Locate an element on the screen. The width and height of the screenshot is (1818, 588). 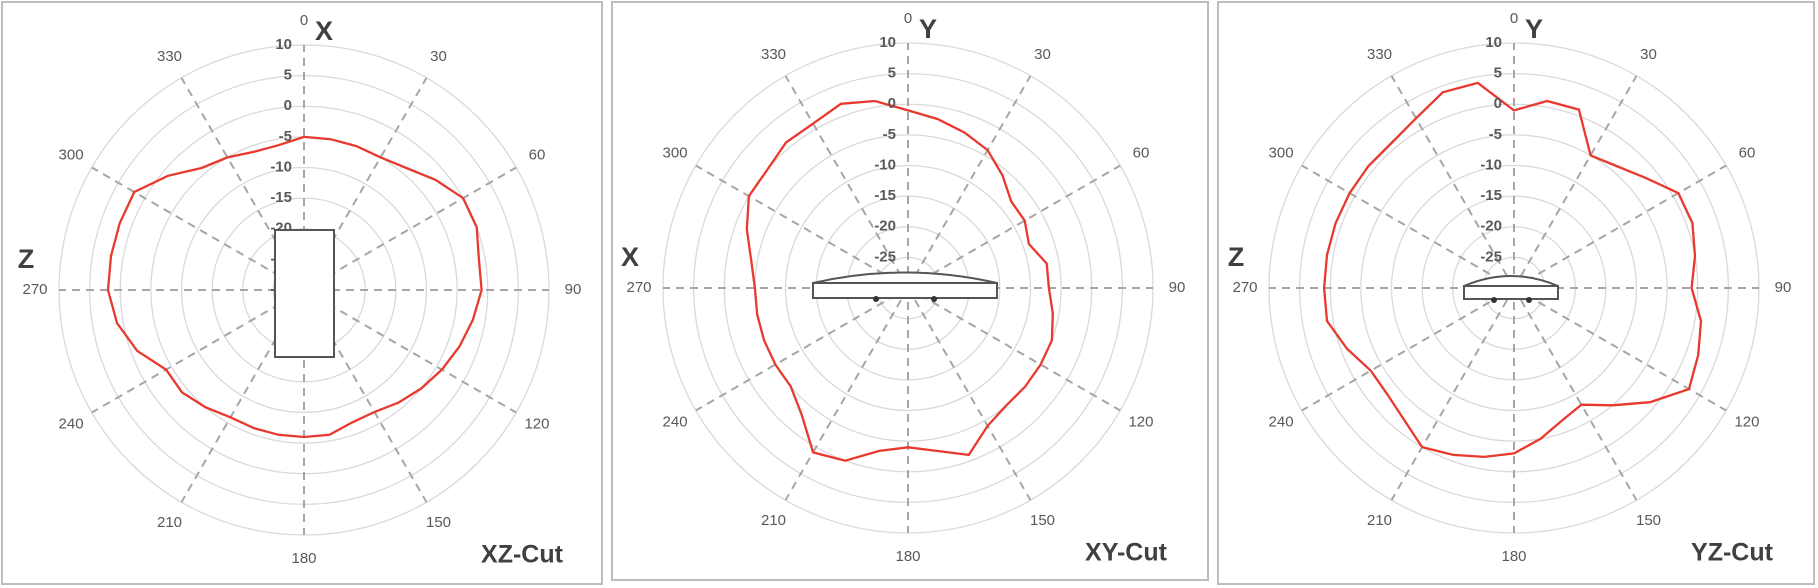
device-xy is located at coordinates (905, 286).